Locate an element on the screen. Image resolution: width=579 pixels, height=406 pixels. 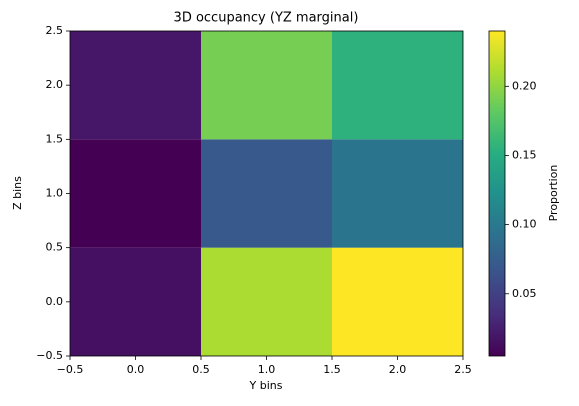
y-tick-label: 0.0 is located at coordinates (55, 301).